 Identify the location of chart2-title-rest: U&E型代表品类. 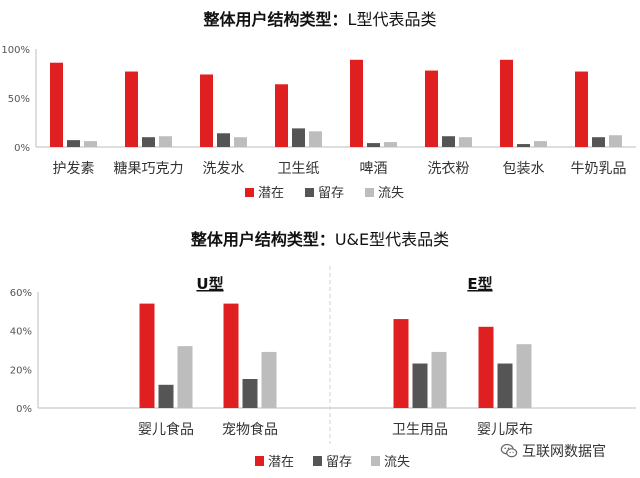
(392, 239).